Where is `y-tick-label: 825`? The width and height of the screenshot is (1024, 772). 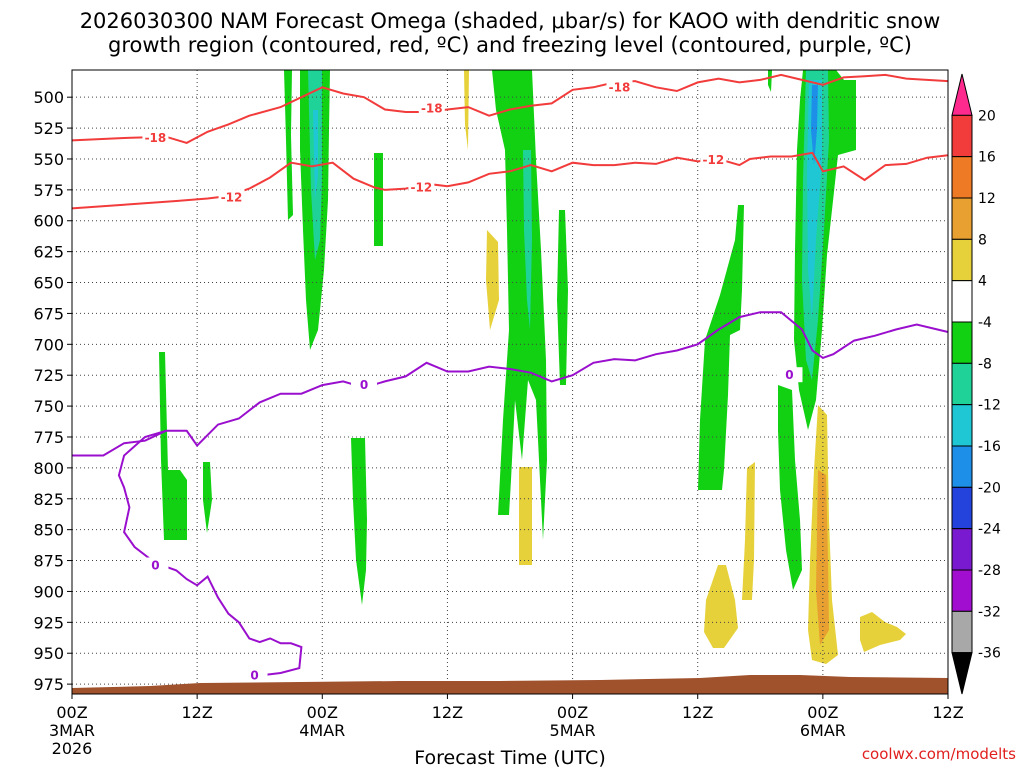
y-tick-label: 825 is located at coordinates (48, 499).